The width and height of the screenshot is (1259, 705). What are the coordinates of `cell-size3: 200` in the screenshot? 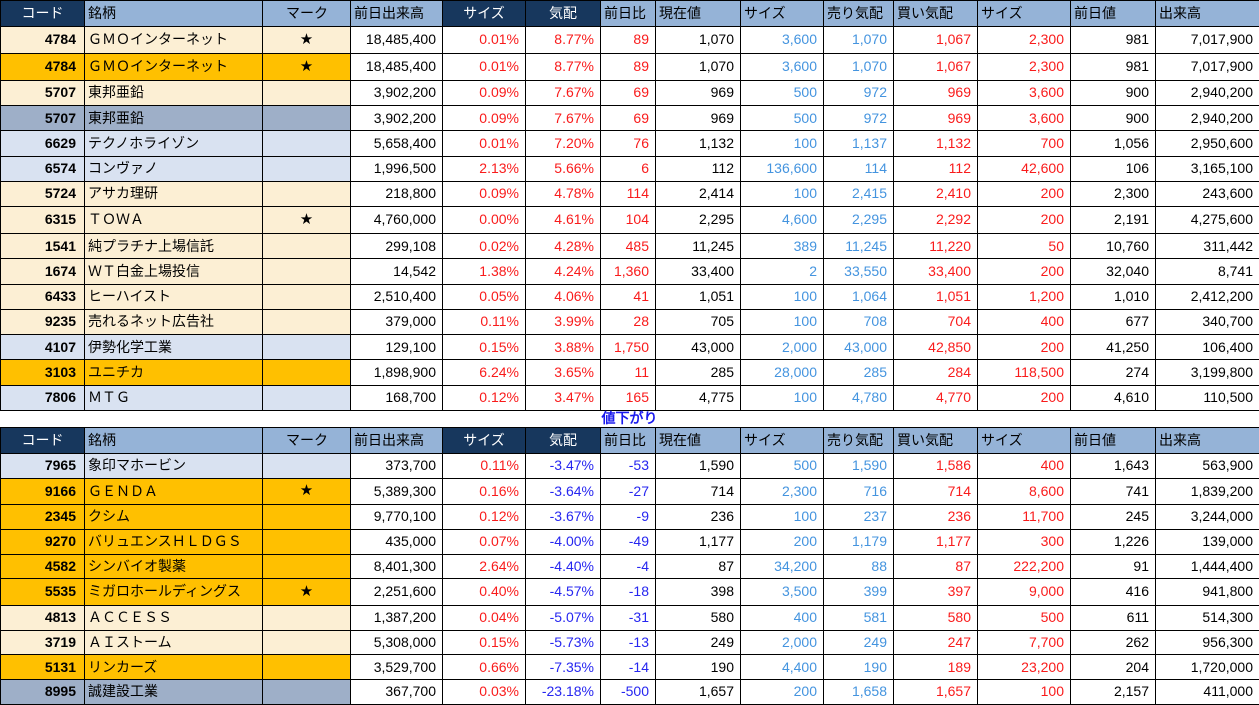 It's located at (1024, 220).